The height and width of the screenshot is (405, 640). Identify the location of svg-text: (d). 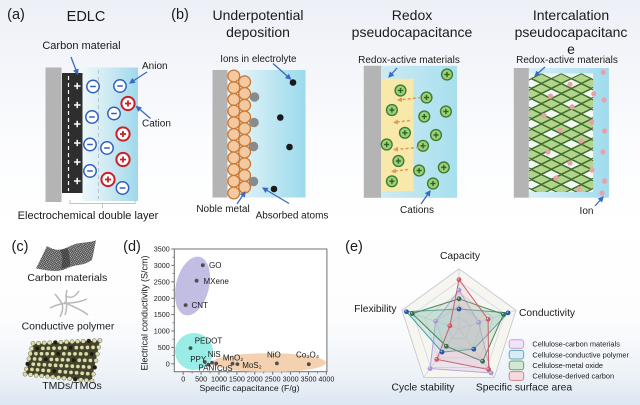
(132, 247).